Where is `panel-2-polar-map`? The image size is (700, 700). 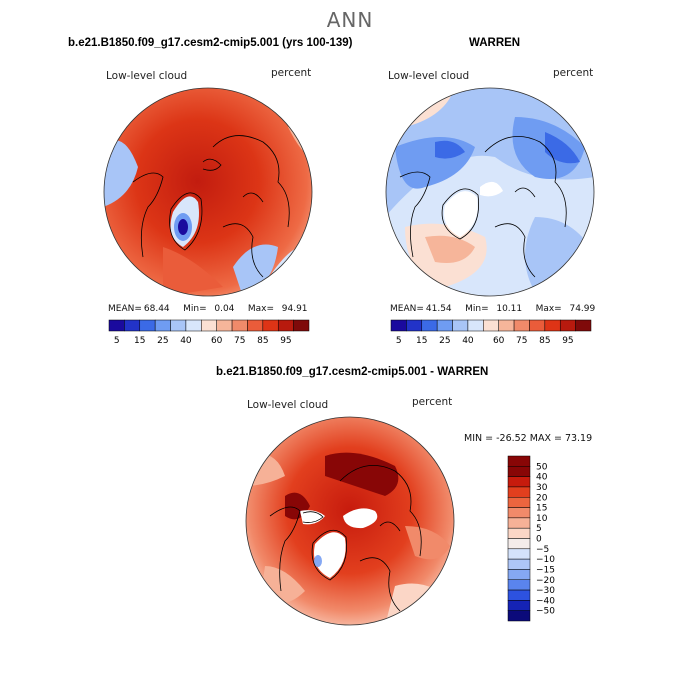 panel-2-polar-map is located at coordinates (490, 192).